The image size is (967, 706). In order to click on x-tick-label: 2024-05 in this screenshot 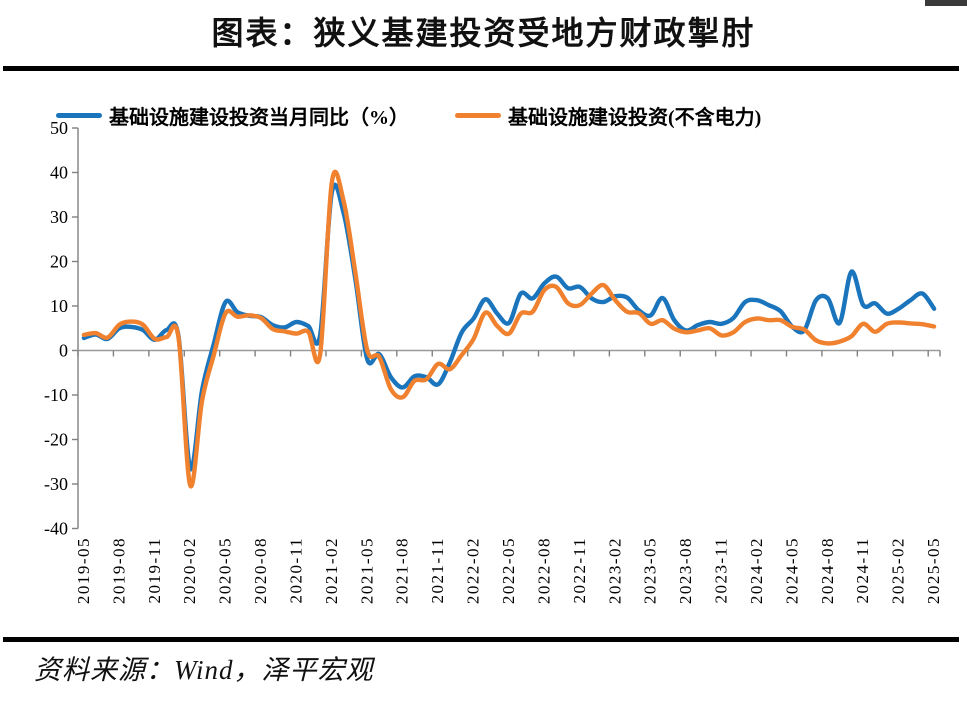, I will do `click(791, 570)`.